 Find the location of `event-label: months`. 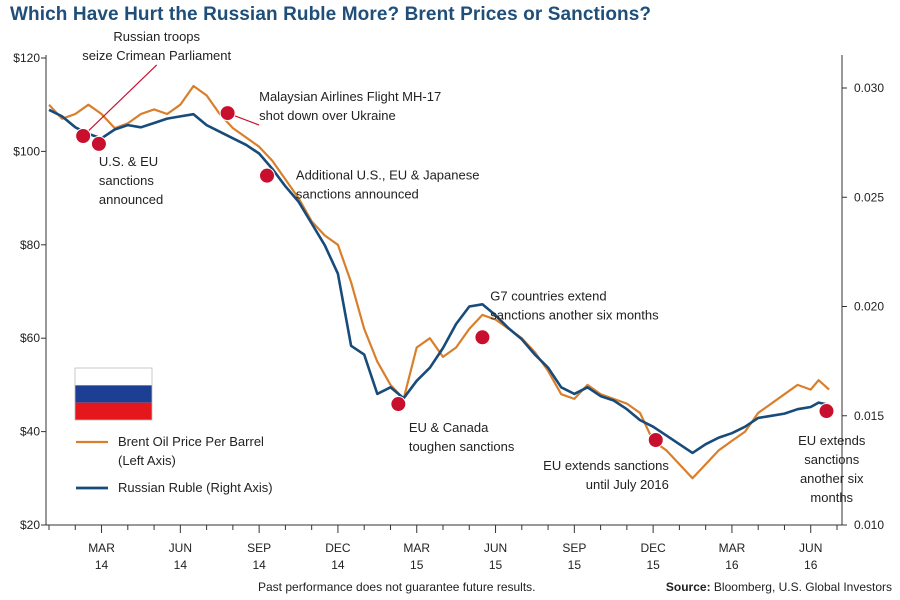

event-label: months is located at coordinates (831, 497).